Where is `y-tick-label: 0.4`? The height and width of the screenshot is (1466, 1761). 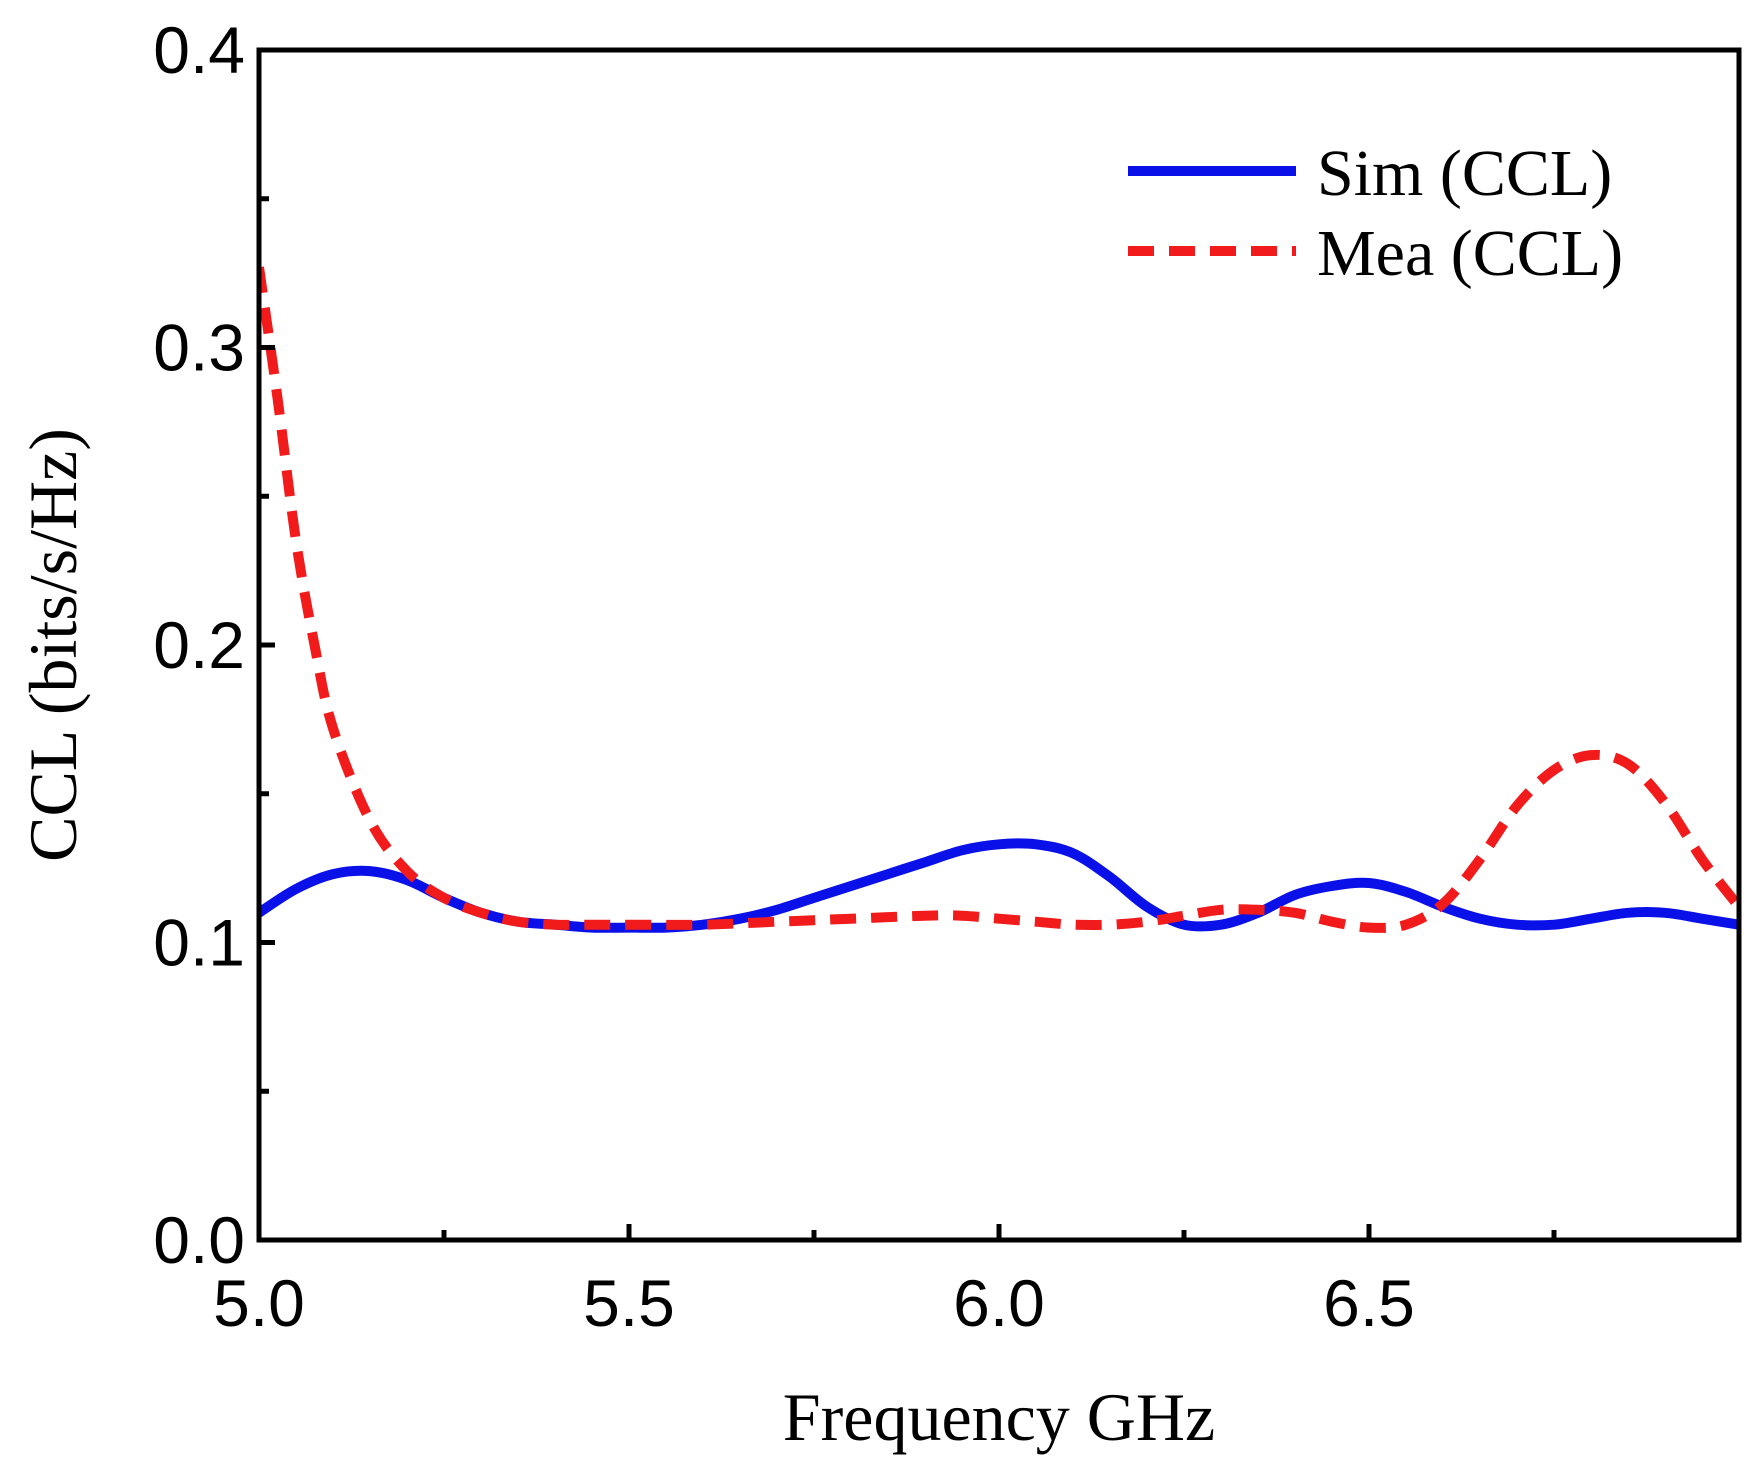
y-tick-label: 0.4 is located at coordinates (199, 50).